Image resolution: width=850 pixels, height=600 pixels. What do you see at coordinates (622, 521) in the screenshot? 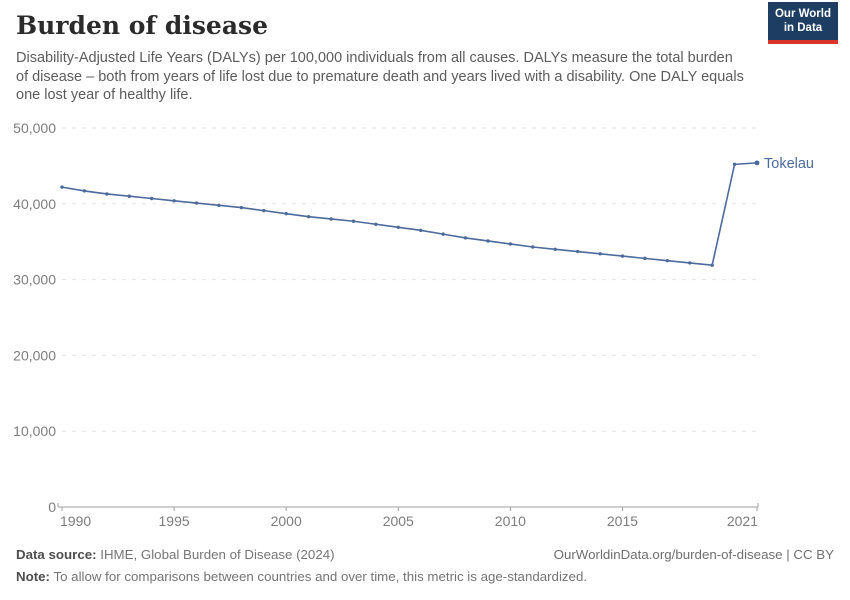
I see `x-tick-label: 2015` at bounding box center [622, 521].